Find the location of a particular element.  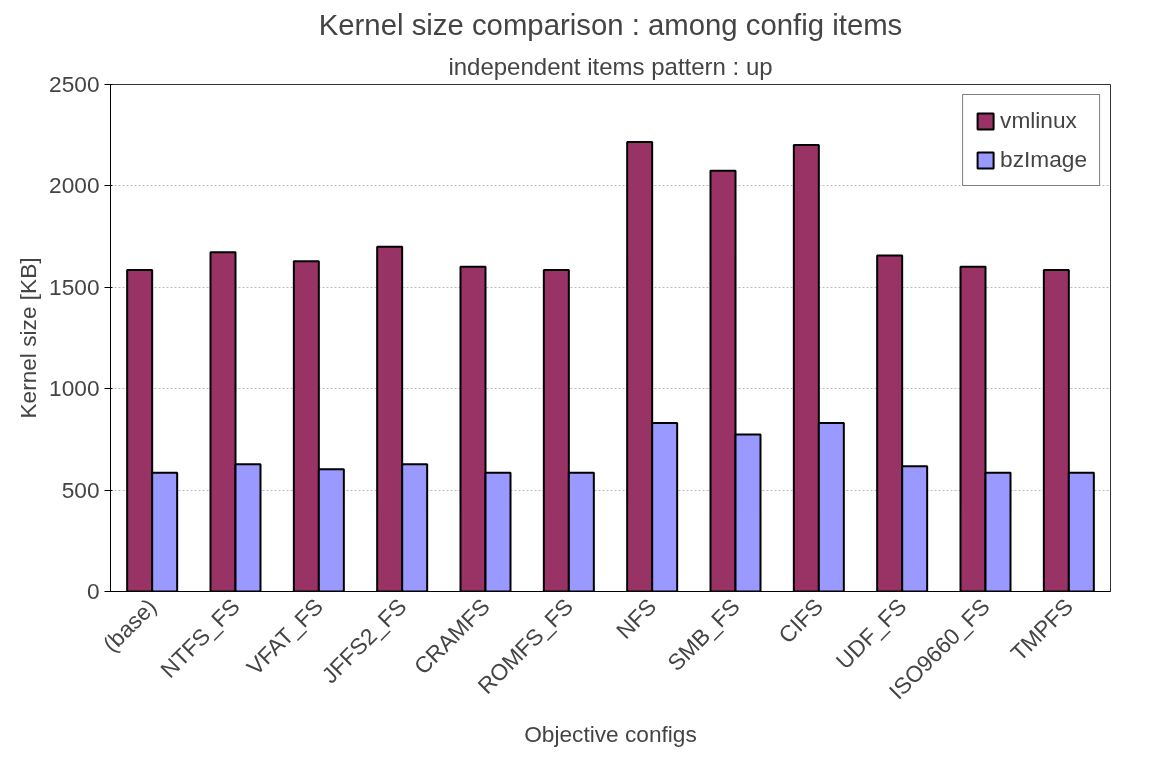

text: independent items pattern : up is located at coordinates (610, 66).